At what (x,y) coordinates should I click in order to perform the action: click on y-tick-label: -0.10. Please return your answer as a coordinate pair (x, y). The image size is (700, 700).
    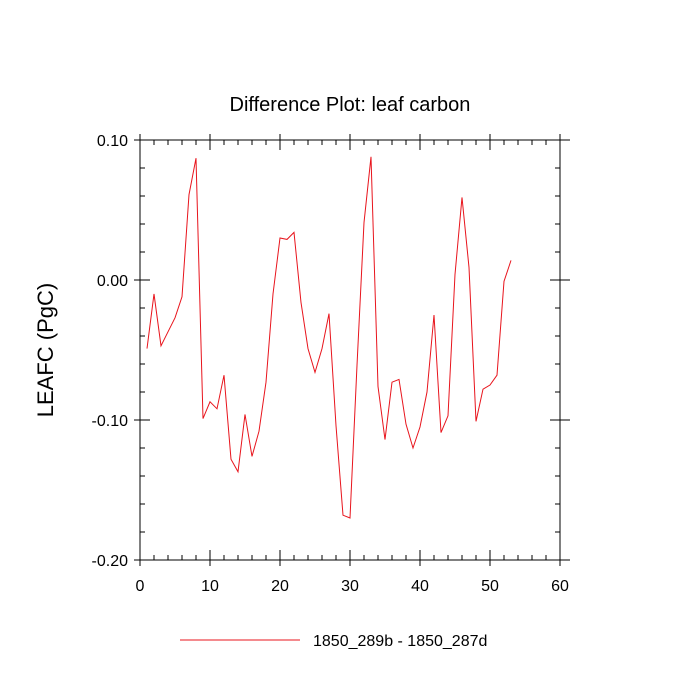
    Looking at the image, I should click on (110, 421).